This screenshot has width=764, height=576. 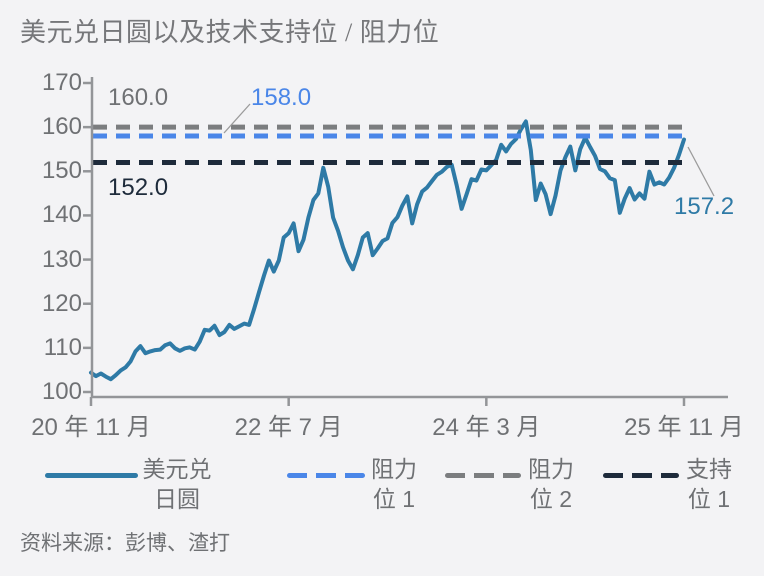 I want to click on last-value-label: 157.2, so click(x=704, y=206).